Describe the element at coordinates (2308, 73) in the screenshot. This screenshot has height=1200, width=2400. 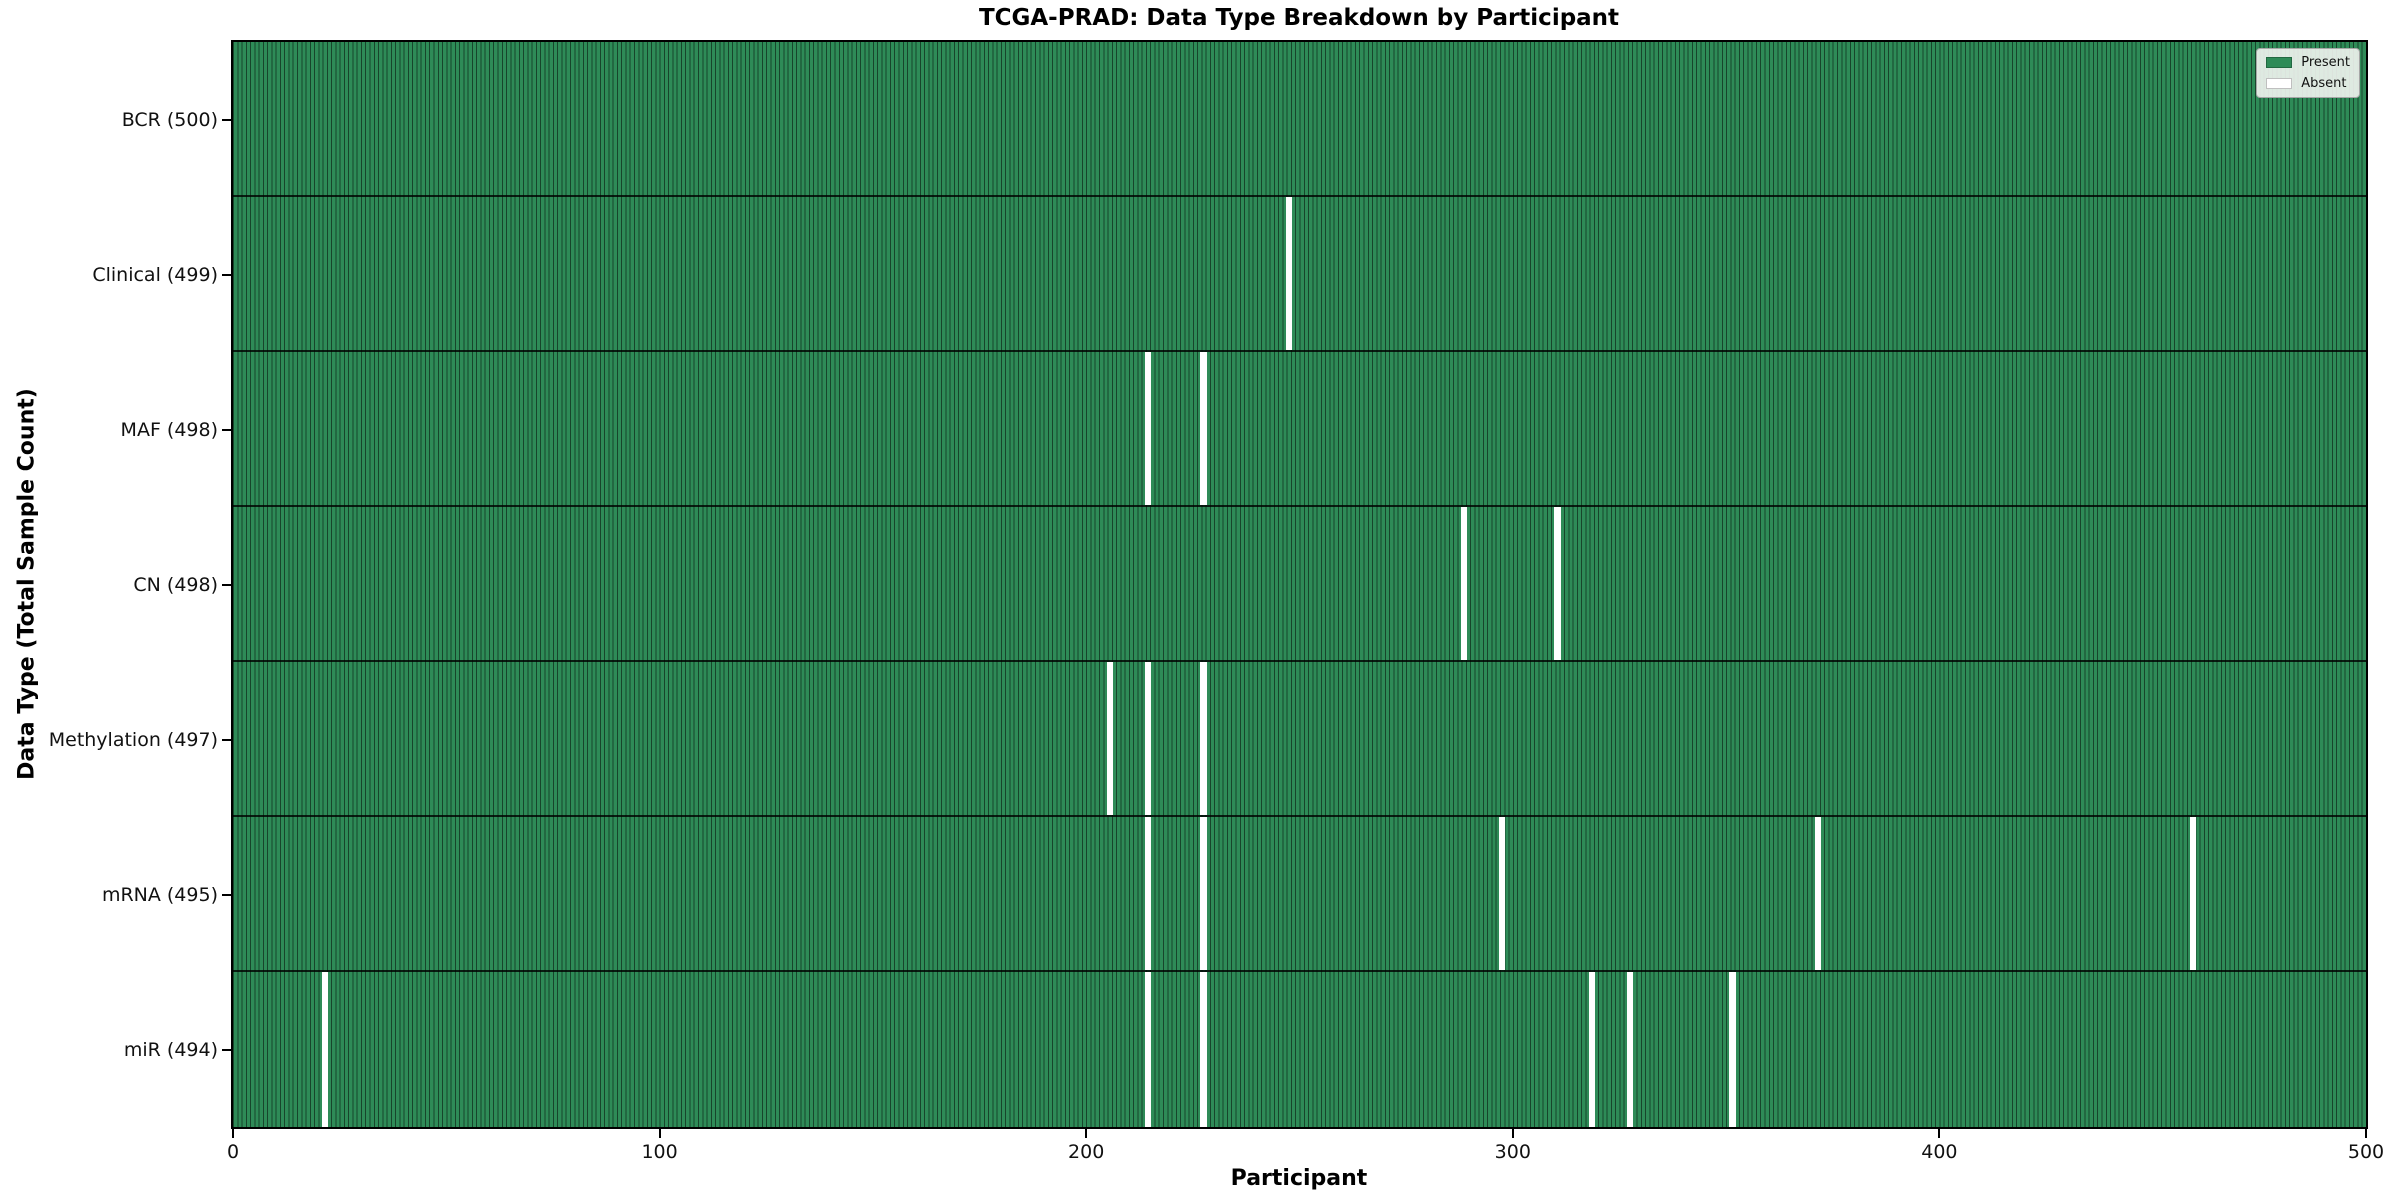
I see `legend: Present Absent` at that location.